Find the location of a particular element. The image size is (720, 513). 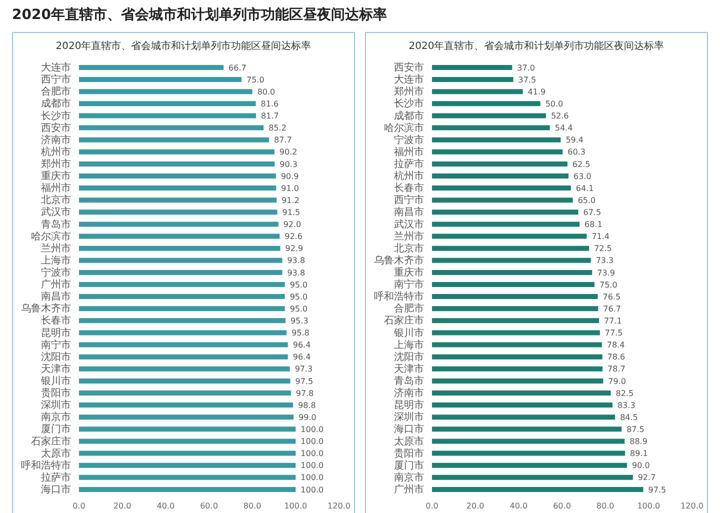

data-label: 91.0 is located at coordinates (290, 188).